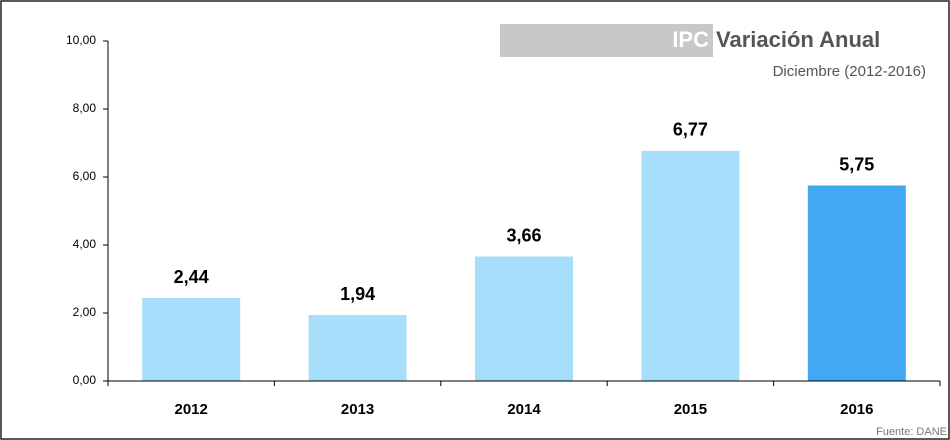 Image resolution: width=950 pixels, height=440 pixels. I want to click on y-tick-label: 10,00, so click(81, 40).